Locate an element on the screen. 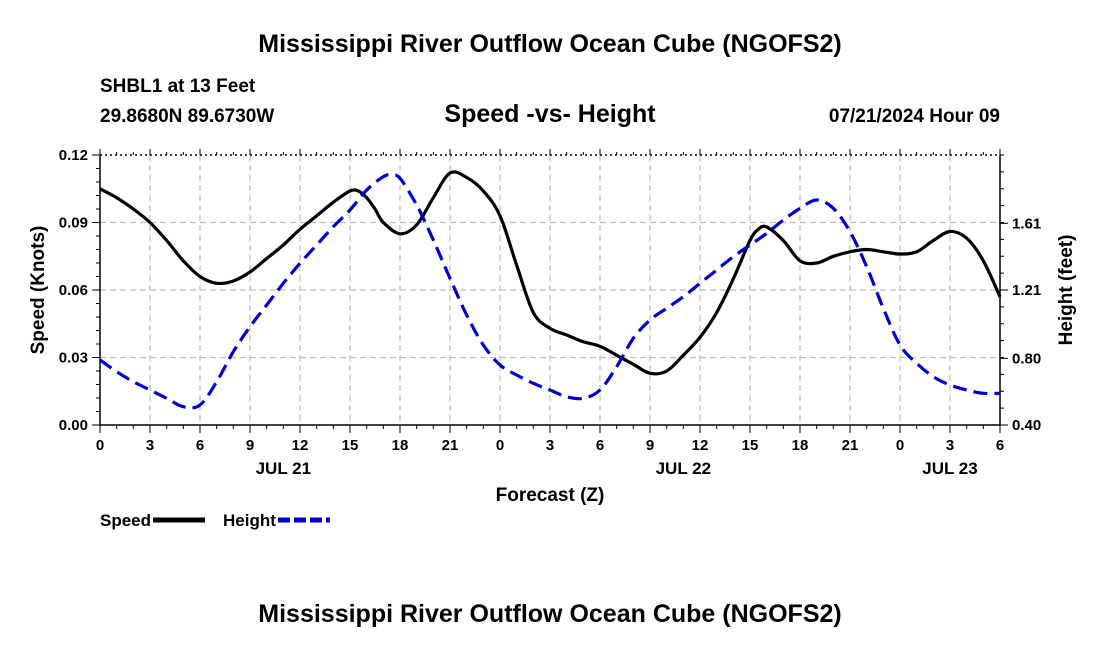 The width and height of the screenshot is (1100, 650). legend-label-height: Height is located at coordinates (249, 520).